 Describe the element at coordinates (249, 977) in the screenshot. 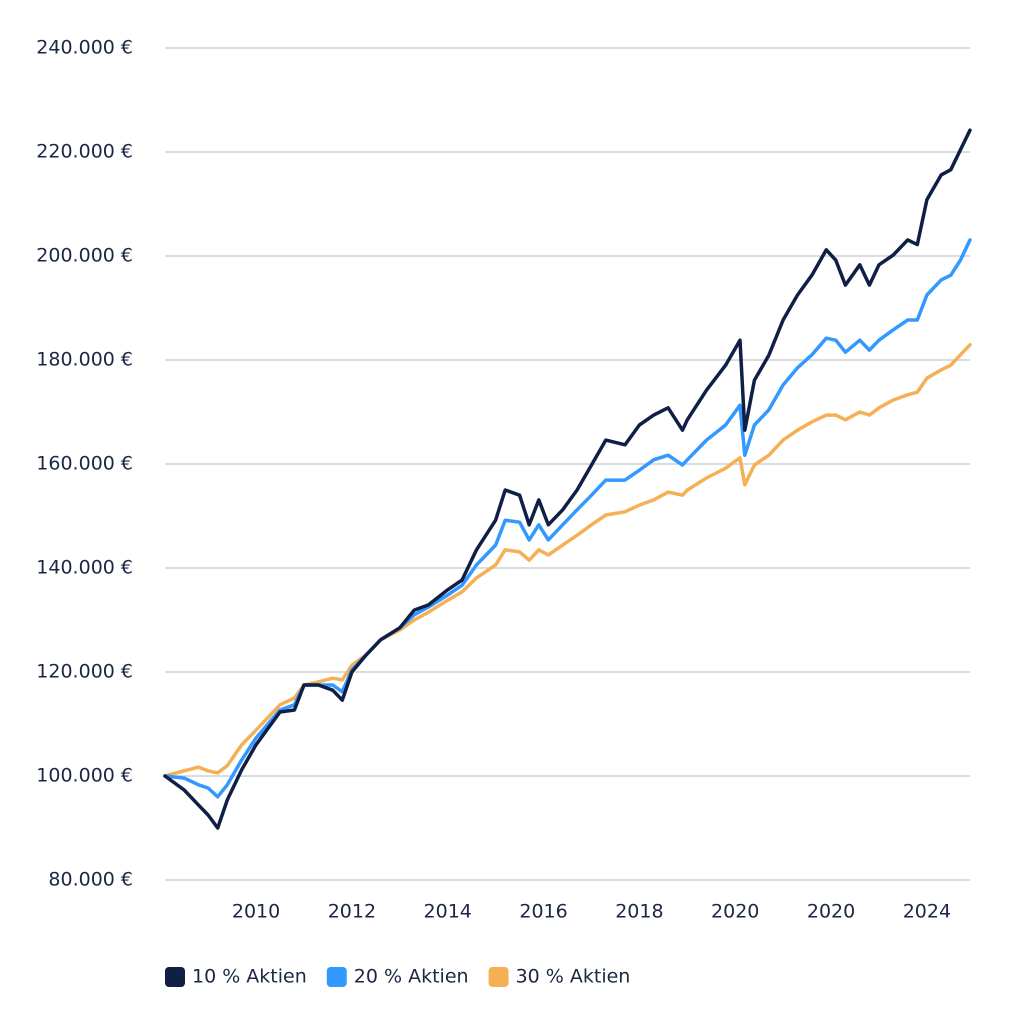

I see `legend-label: 10 % Aktien` at that location.